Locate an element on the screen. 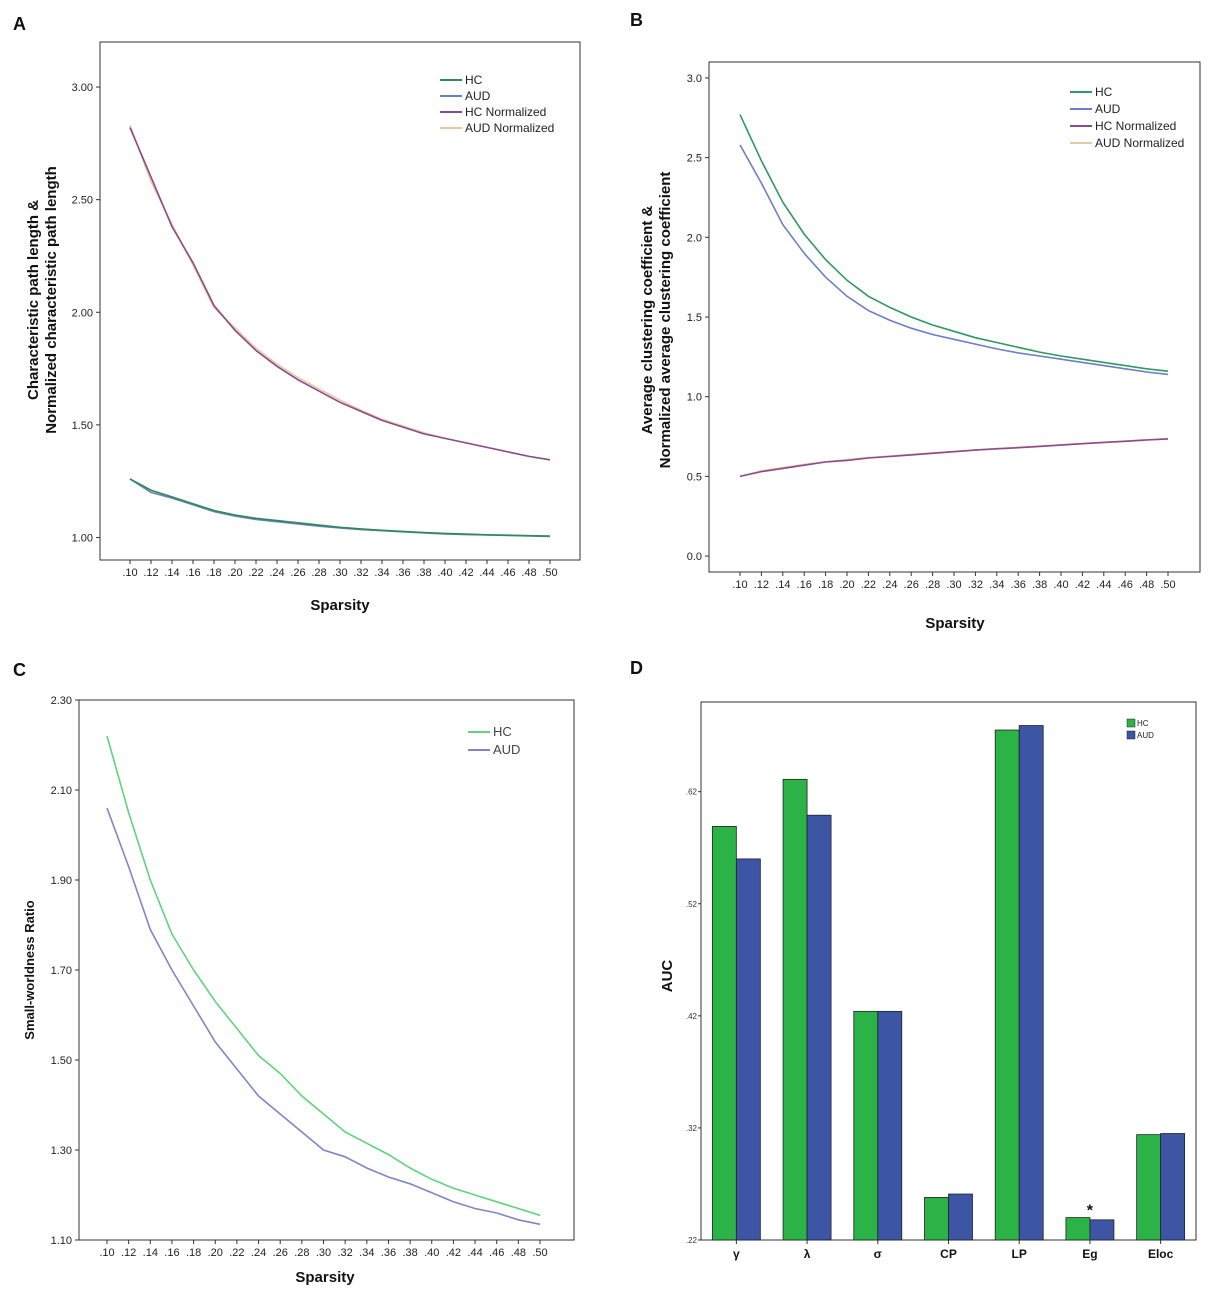 This screenshot has width=1214, height=1300. x-tick-label: .46 is located at coordinates (507, 573).